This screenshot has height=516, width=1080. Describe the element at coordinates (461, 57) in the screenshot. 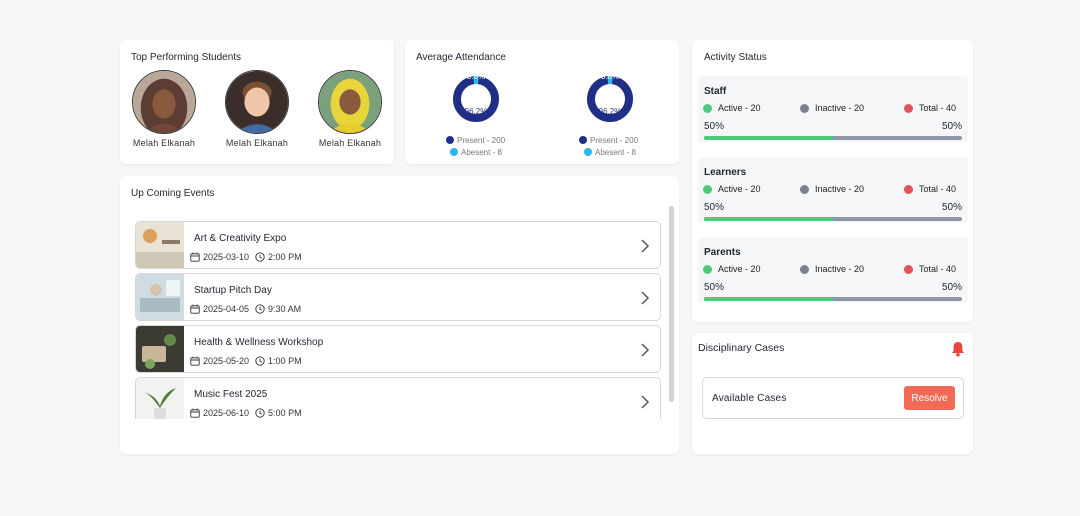

I see `attendance-title: Average Attendance` at that location.